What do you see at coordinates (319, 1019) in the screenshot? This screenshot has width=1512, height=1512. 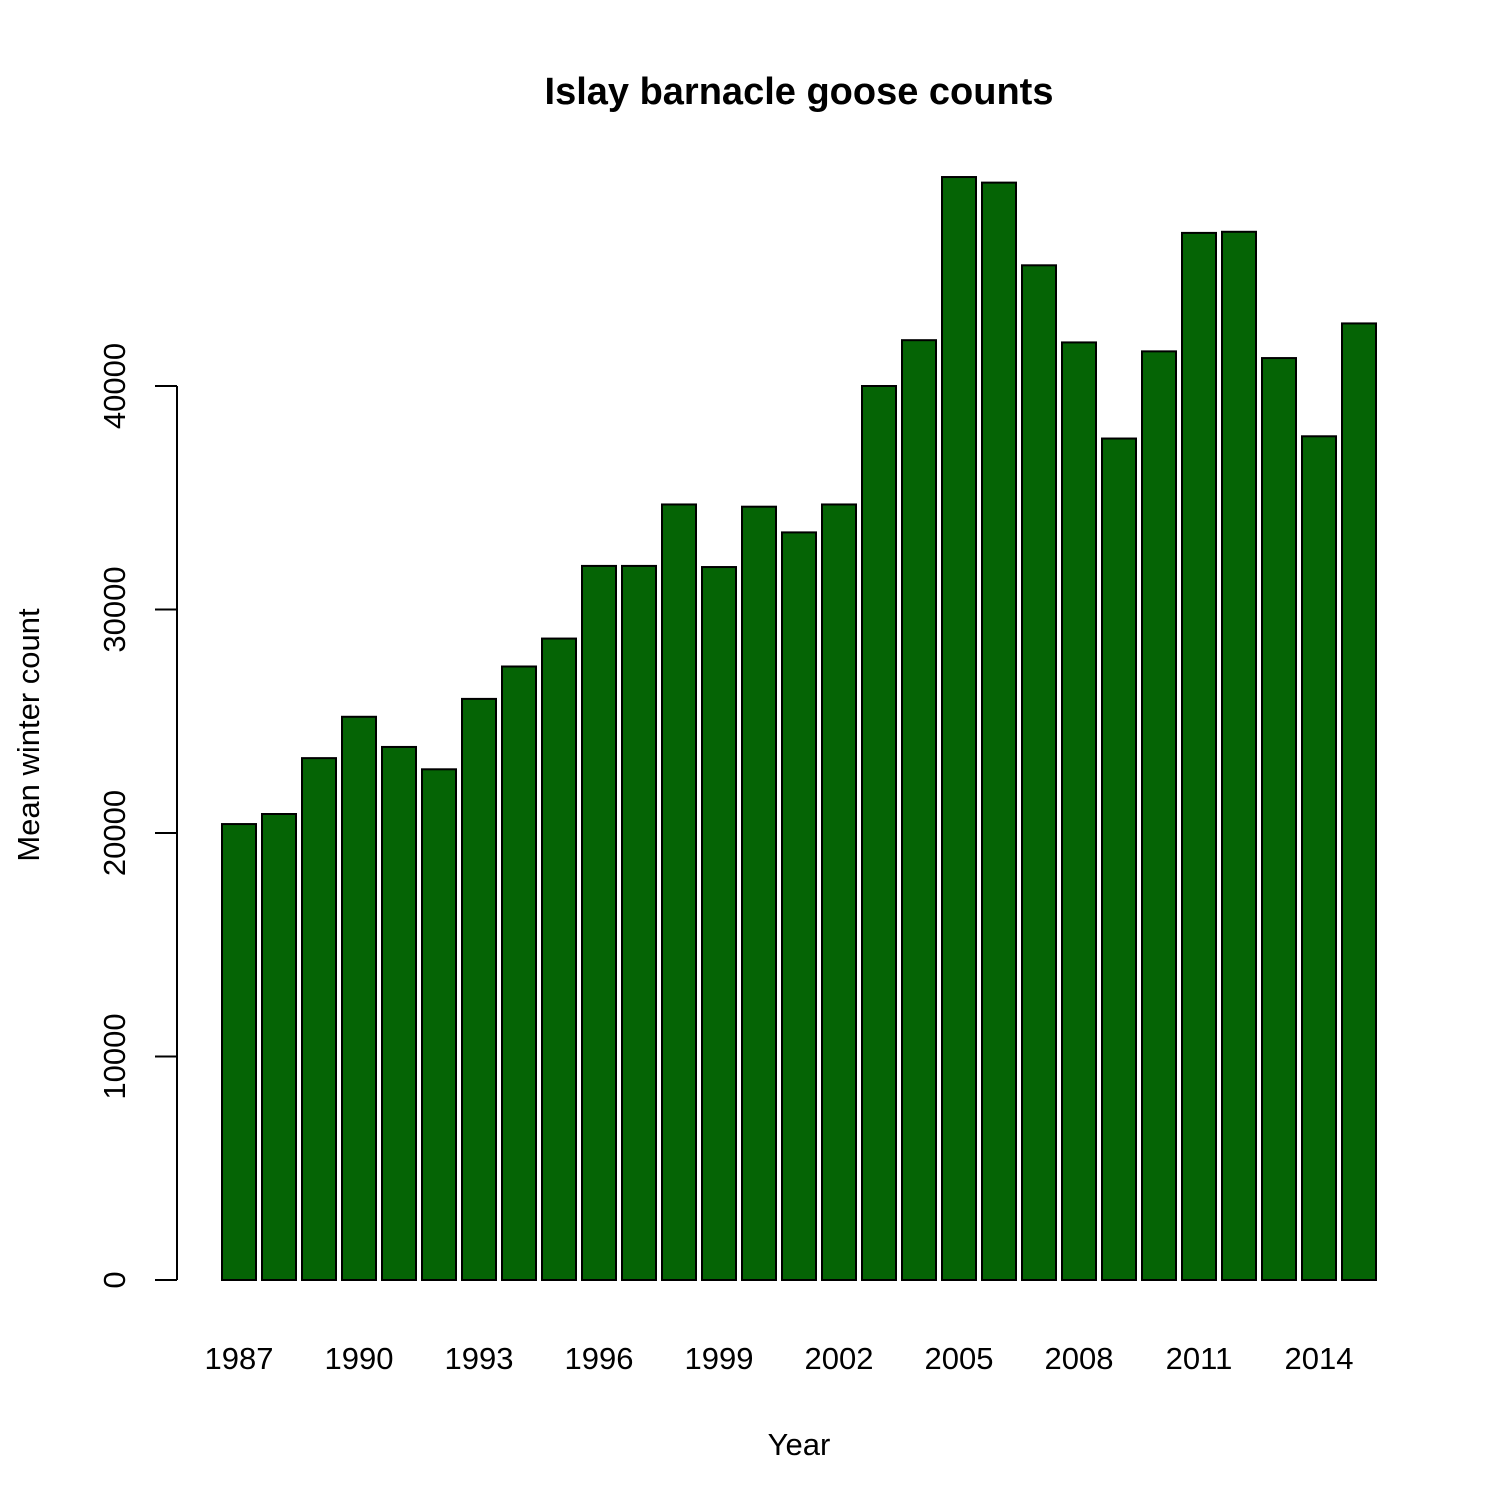 I see `bar-1989` at bounding box center [319, 1019].